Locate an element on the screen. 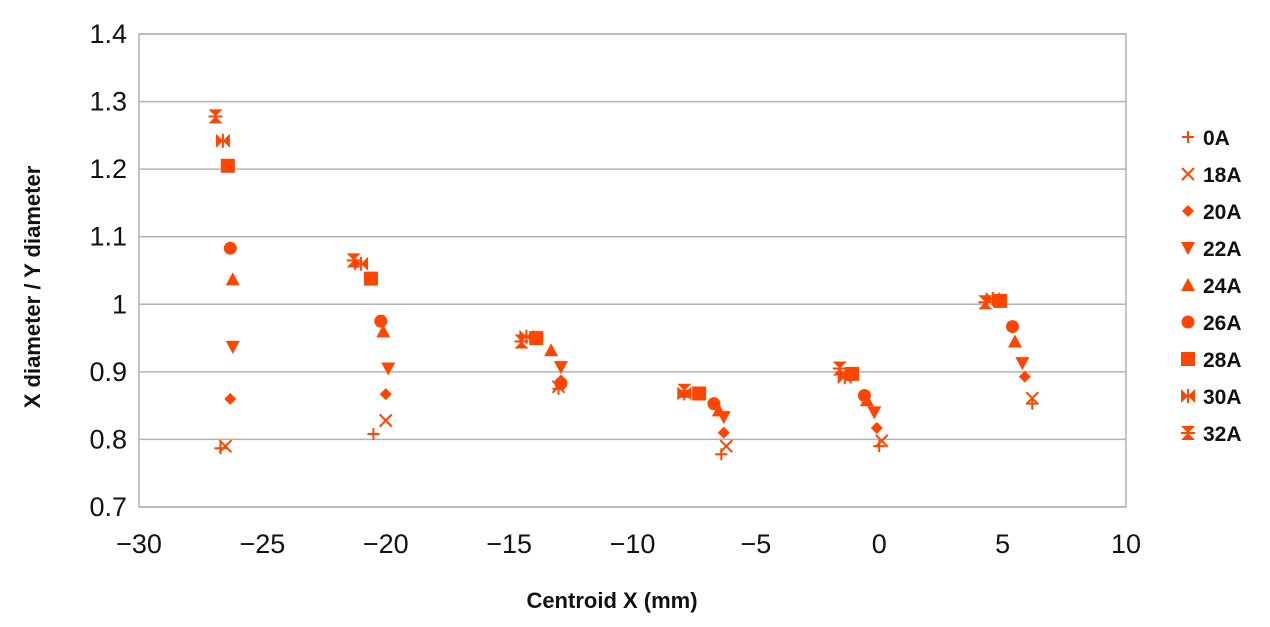  legend-label: 26A is located at coordinates (1222, 323).